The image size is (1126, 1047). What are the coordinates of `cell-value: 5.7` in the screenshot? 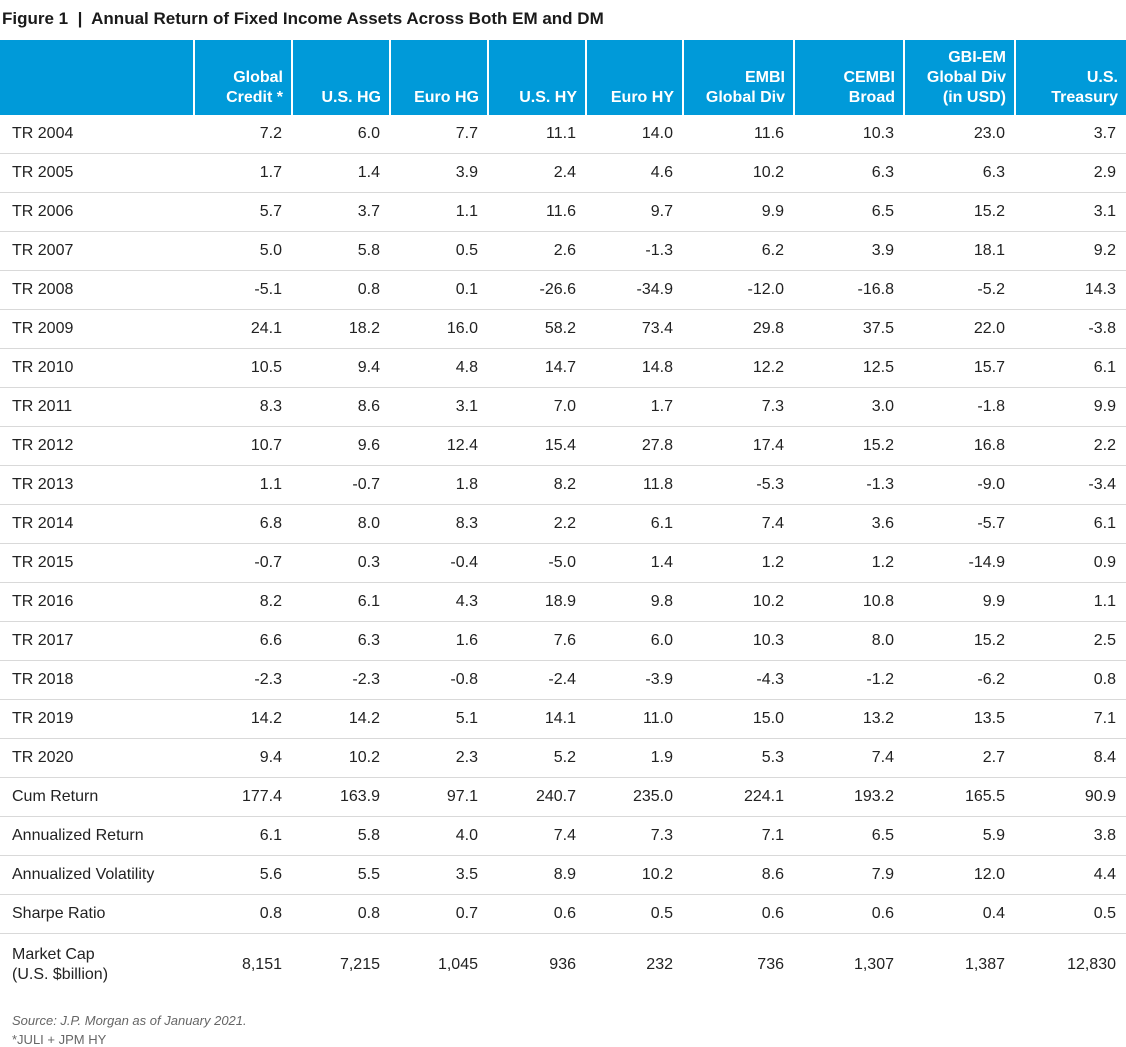 It's located at (243, 212).